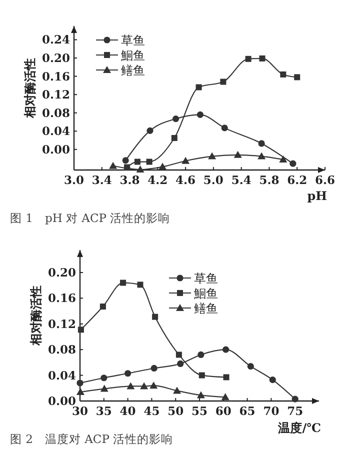  Describe the element at coordinates (299, 428) in the screenshot. I see `x-axis-title: 温度/℃` at that location.